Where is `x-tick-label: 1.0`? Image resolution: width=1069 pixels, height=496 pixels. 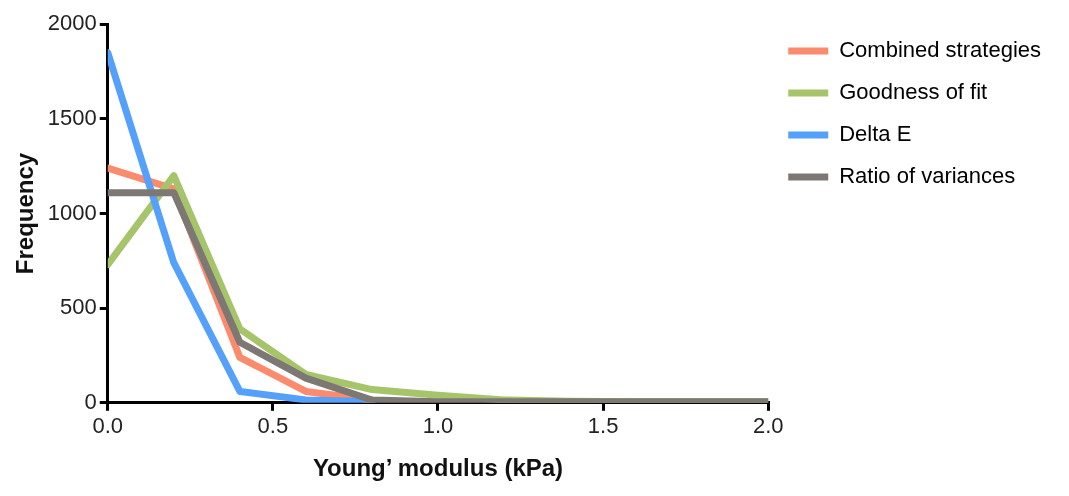
x-tick-label: 1.0 is located at coordinates (438, 426).